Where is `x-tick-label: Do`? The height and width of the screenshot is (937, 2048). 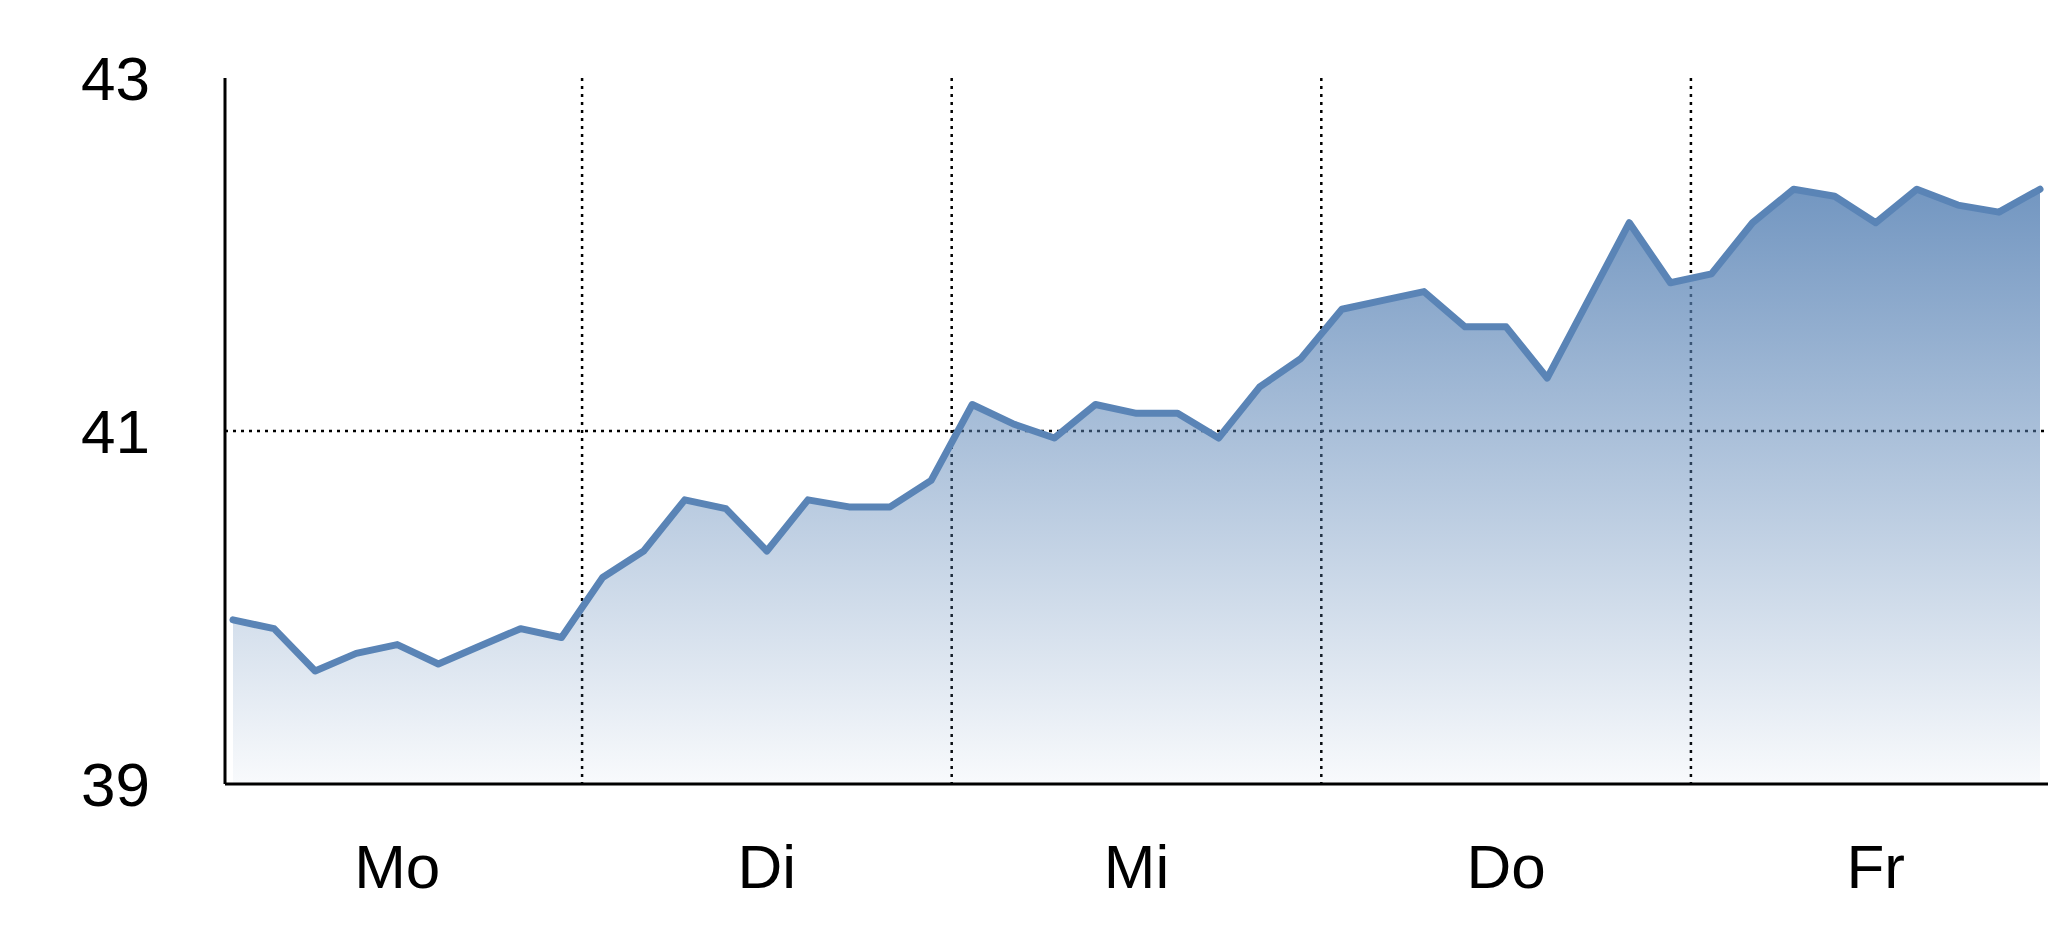
x-tick-label: Do is located at coordinates (1506, 866).